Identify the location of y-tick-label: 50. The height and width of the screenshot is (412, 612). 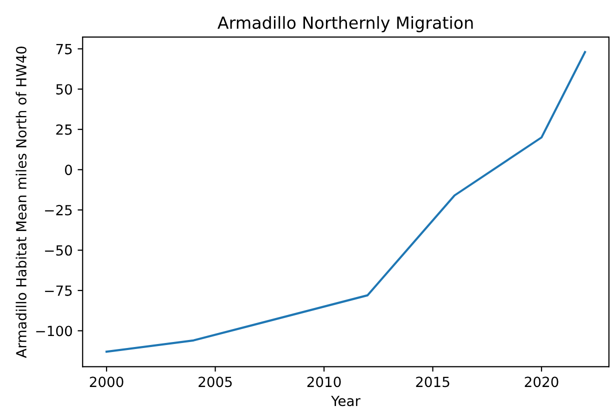
(64, 89).